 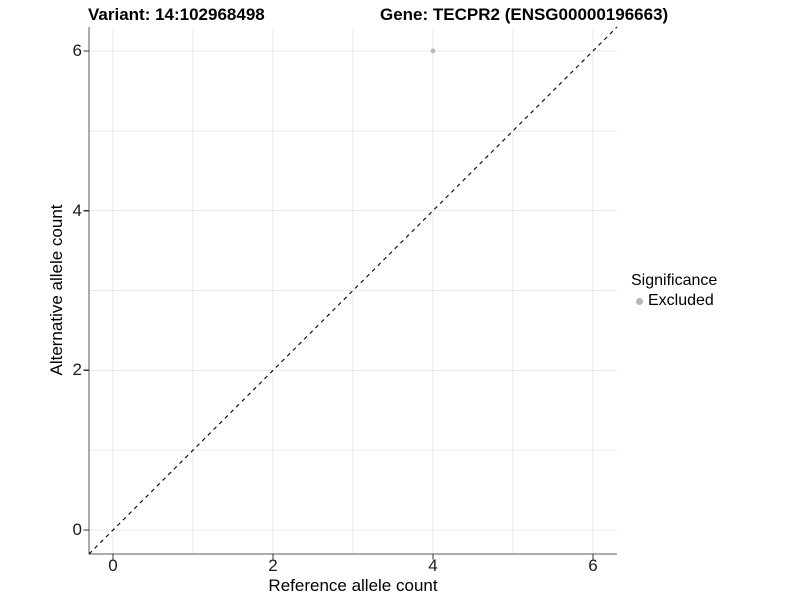 I want to click on legend-point-icon, so click(x=639, y=301).